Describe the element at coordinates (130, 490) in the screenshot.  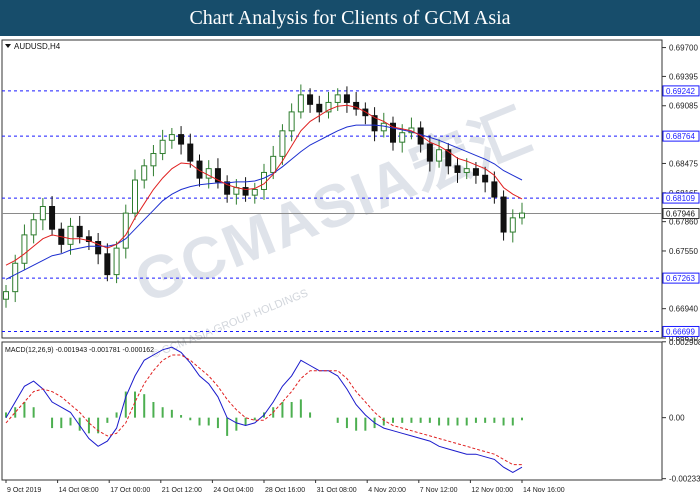
I see `x-tick-label: 17 Oct 00:00` at that location.